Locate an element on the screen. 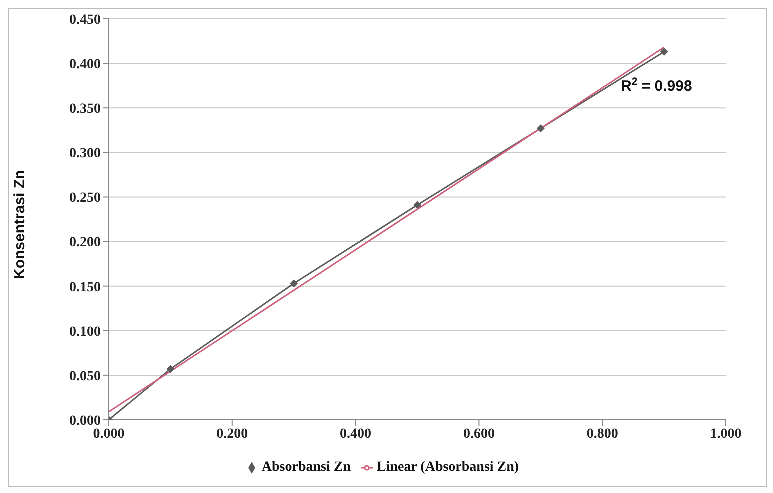 The height and width of the screenshot is (493, 773). y-tick-label: 0.400 is located at coordinates (85, 65).